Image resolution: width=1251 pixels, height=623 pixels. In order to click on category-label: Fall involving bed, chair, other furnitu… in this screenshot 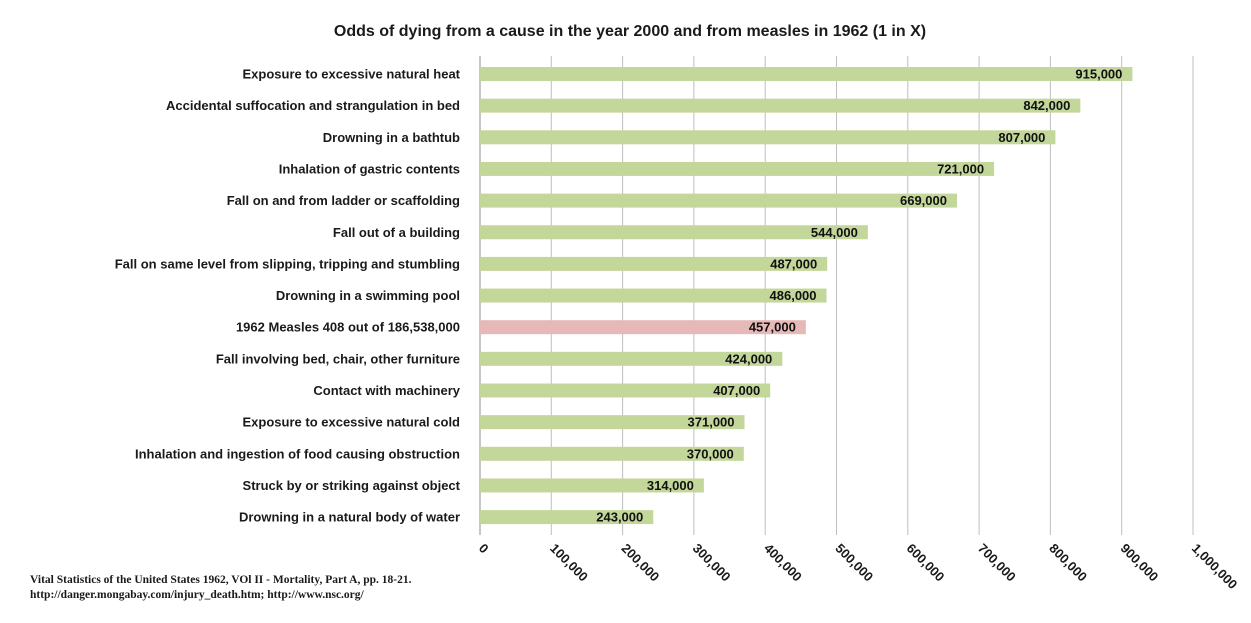, I will do `click(338, 358)`.